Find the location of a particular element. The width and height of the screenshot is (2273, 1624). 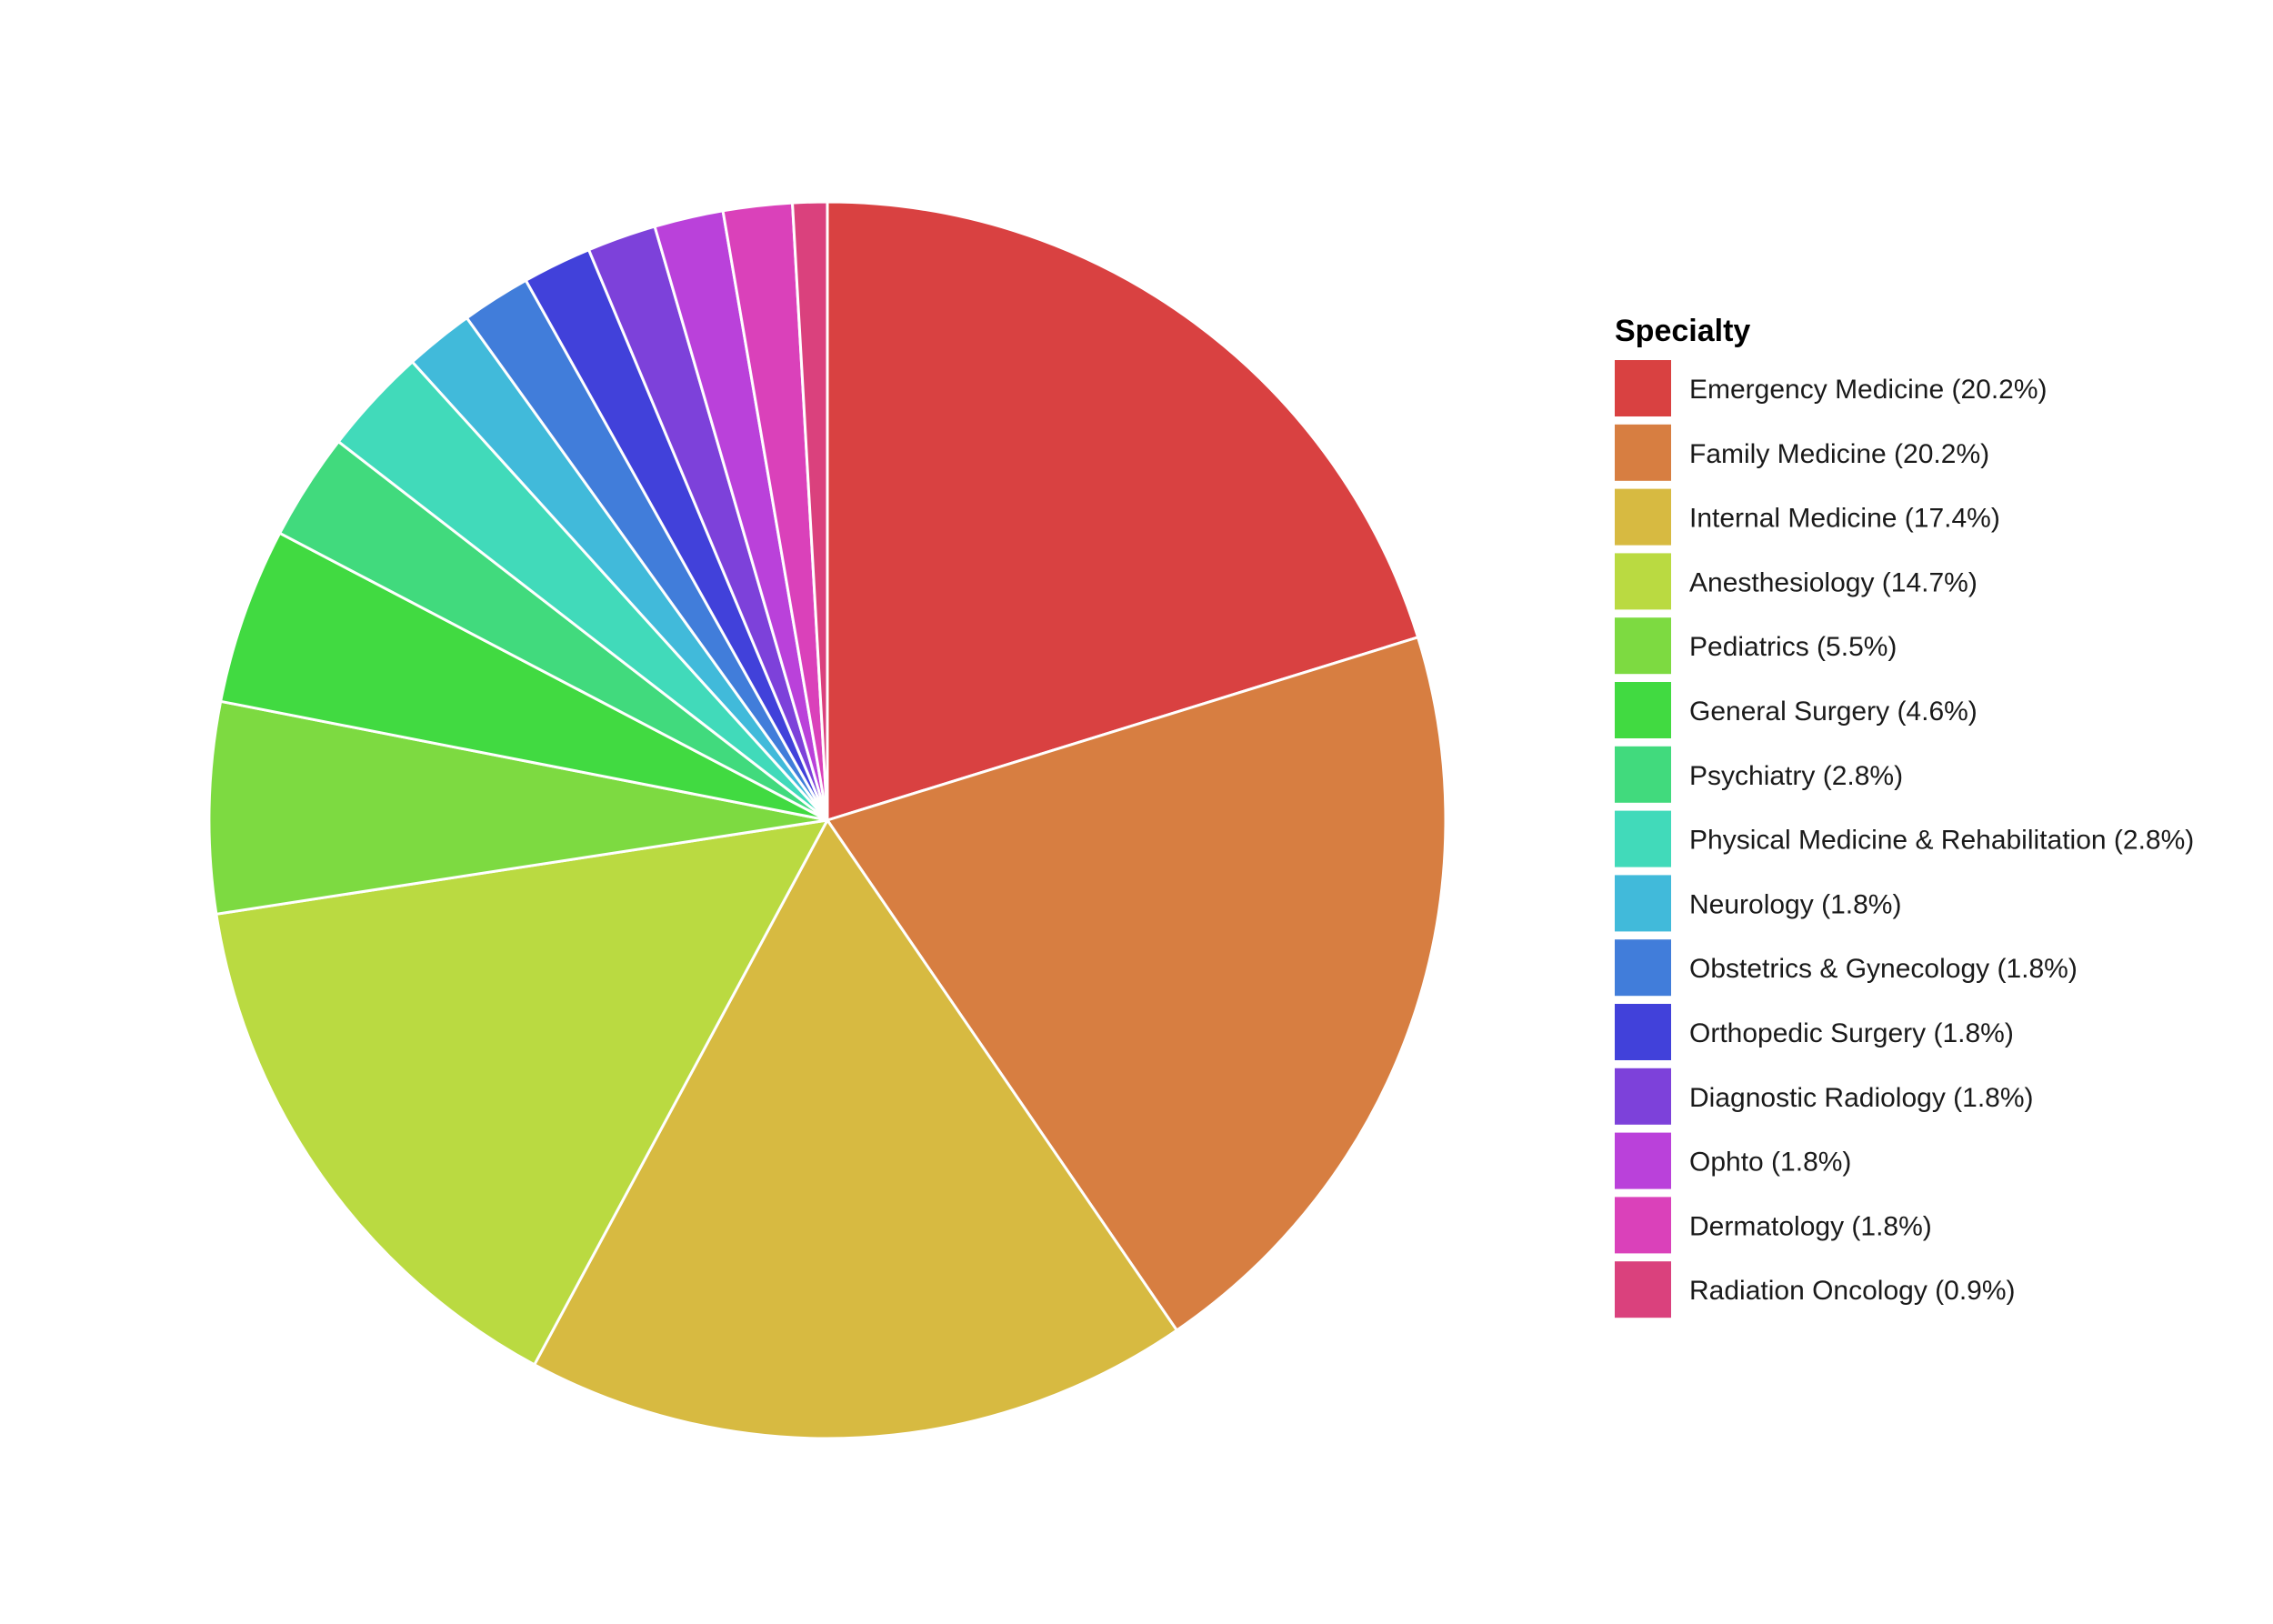

legend-item-family-medicine: Family Medicine (20.2%) is located at coordinates (1802, 452).